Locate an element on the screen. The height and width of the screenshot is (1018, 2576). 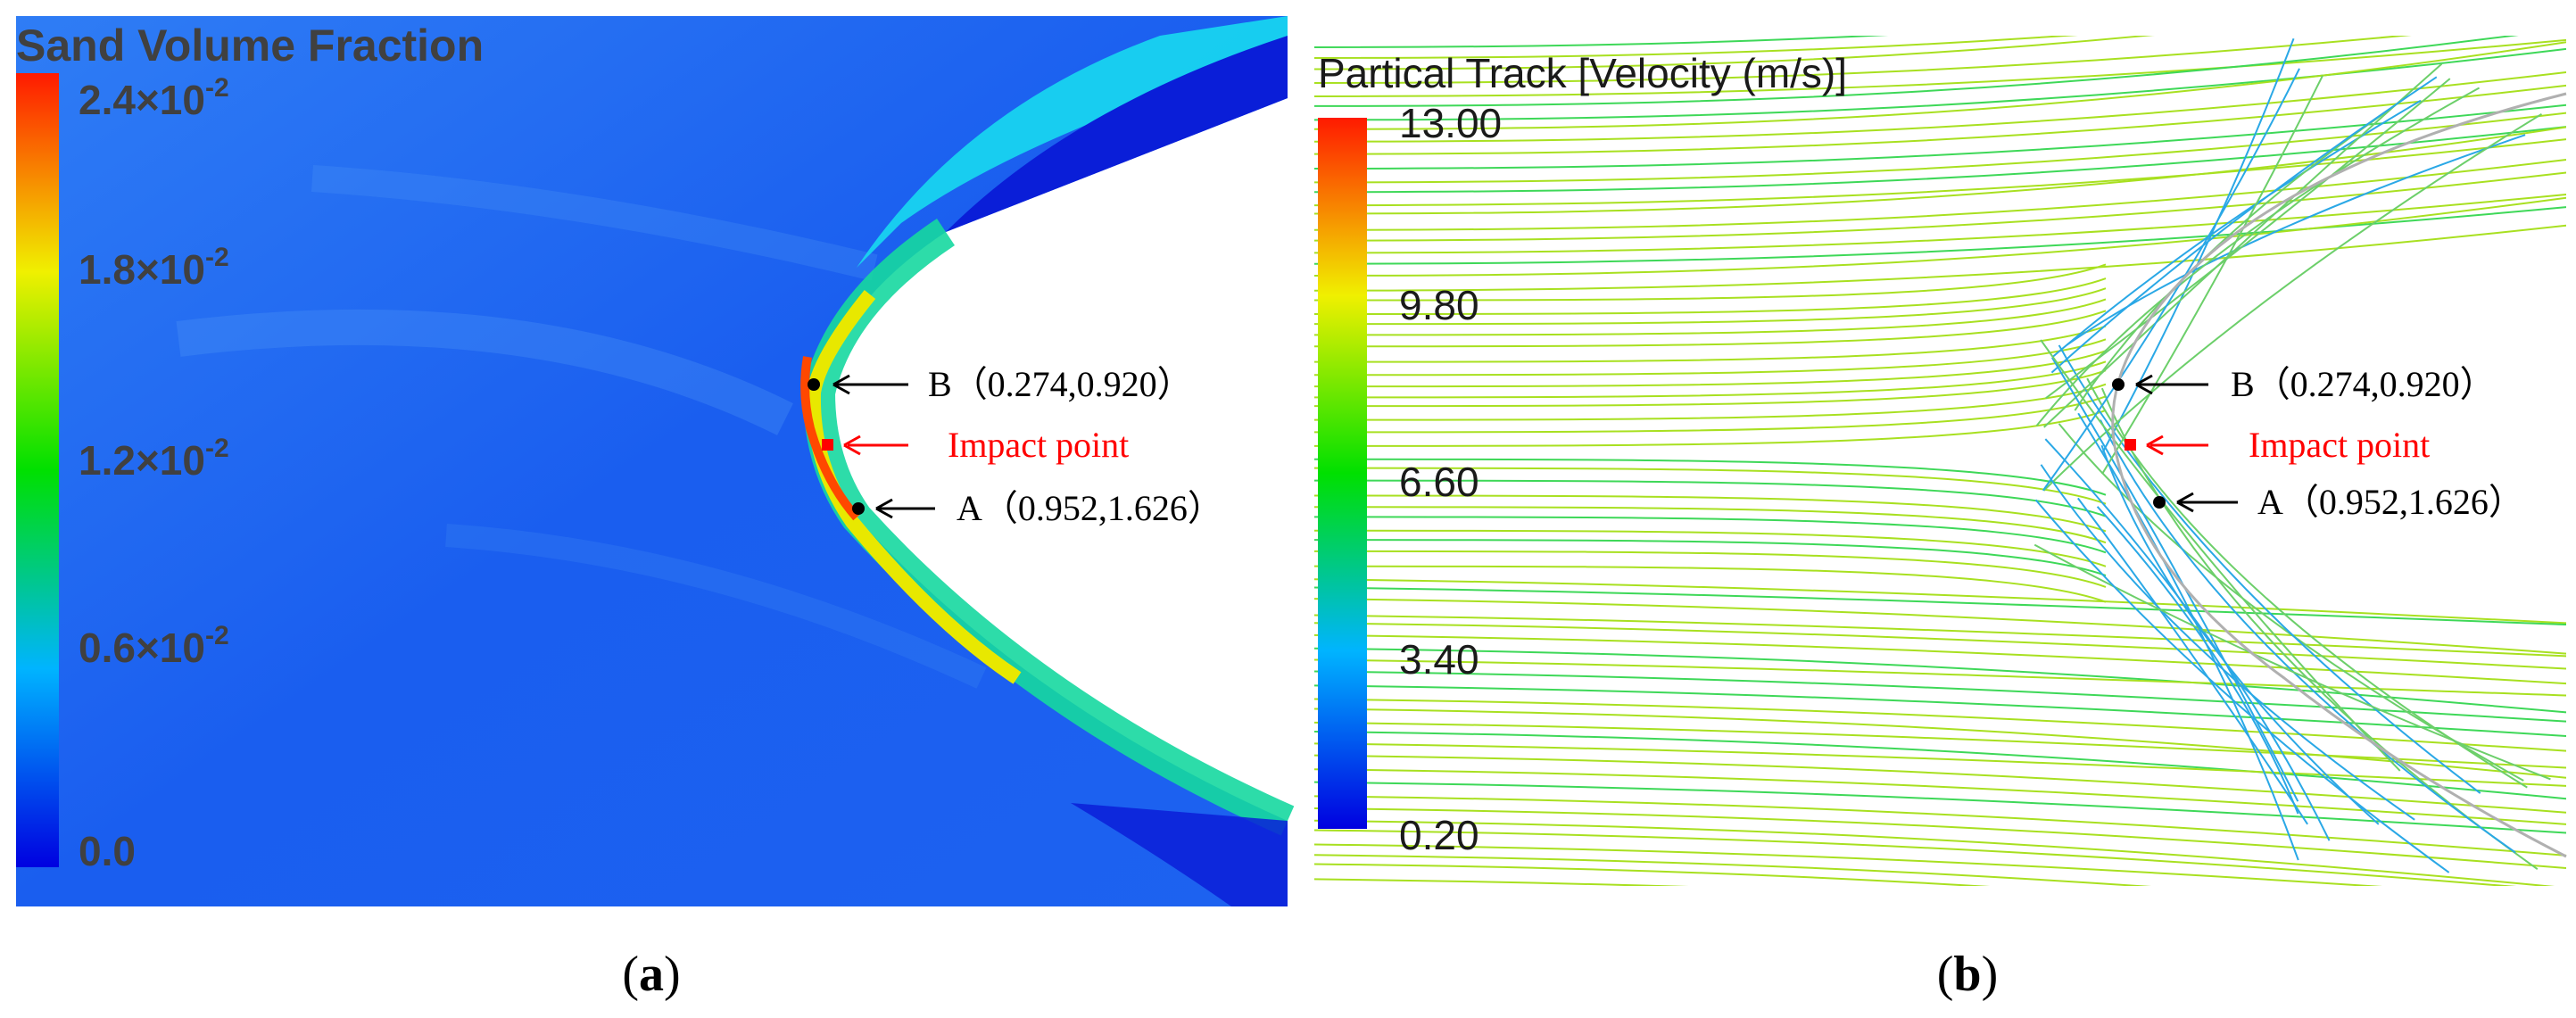
tick-label: 0.20 is located at coordinates (1439, 835).